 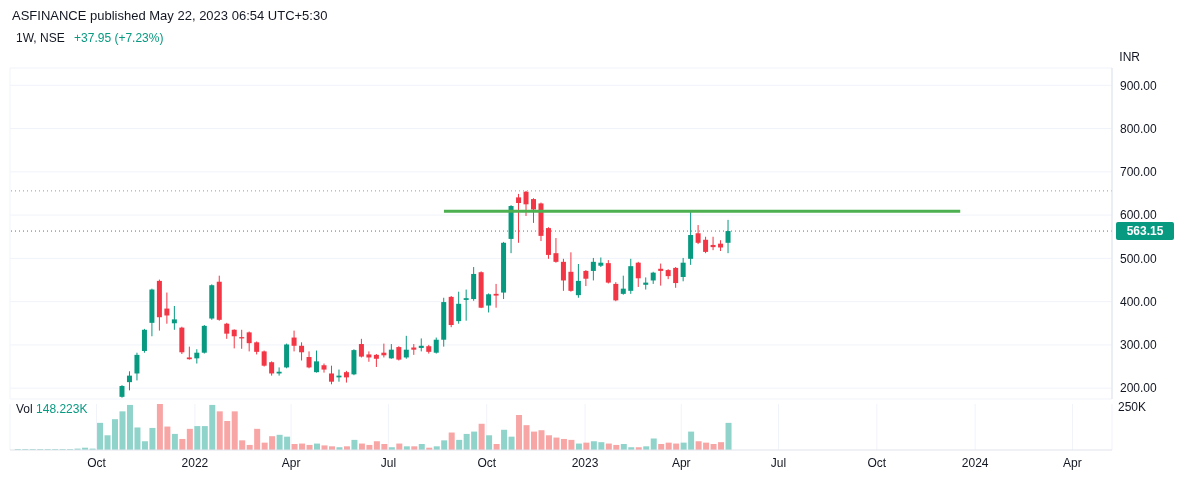 What do you see at coordinates (1129, 57) in the screenshot?
I see `y-axis-title: INR` at bounding box center [1129, 57].